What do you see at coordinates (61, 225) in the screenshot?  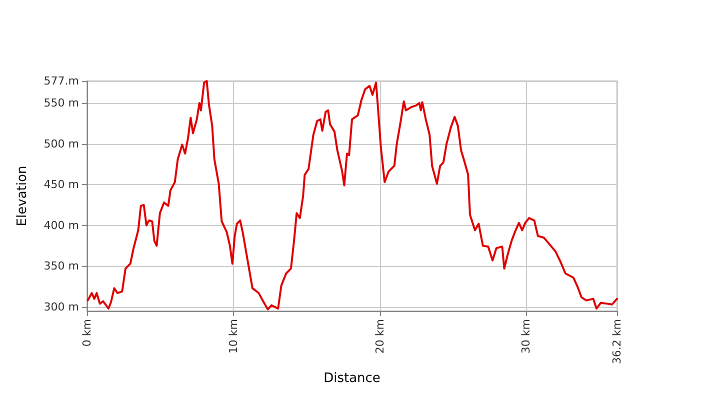 I see `y-tick-label: 400 m` at bounding box center [61, 225].